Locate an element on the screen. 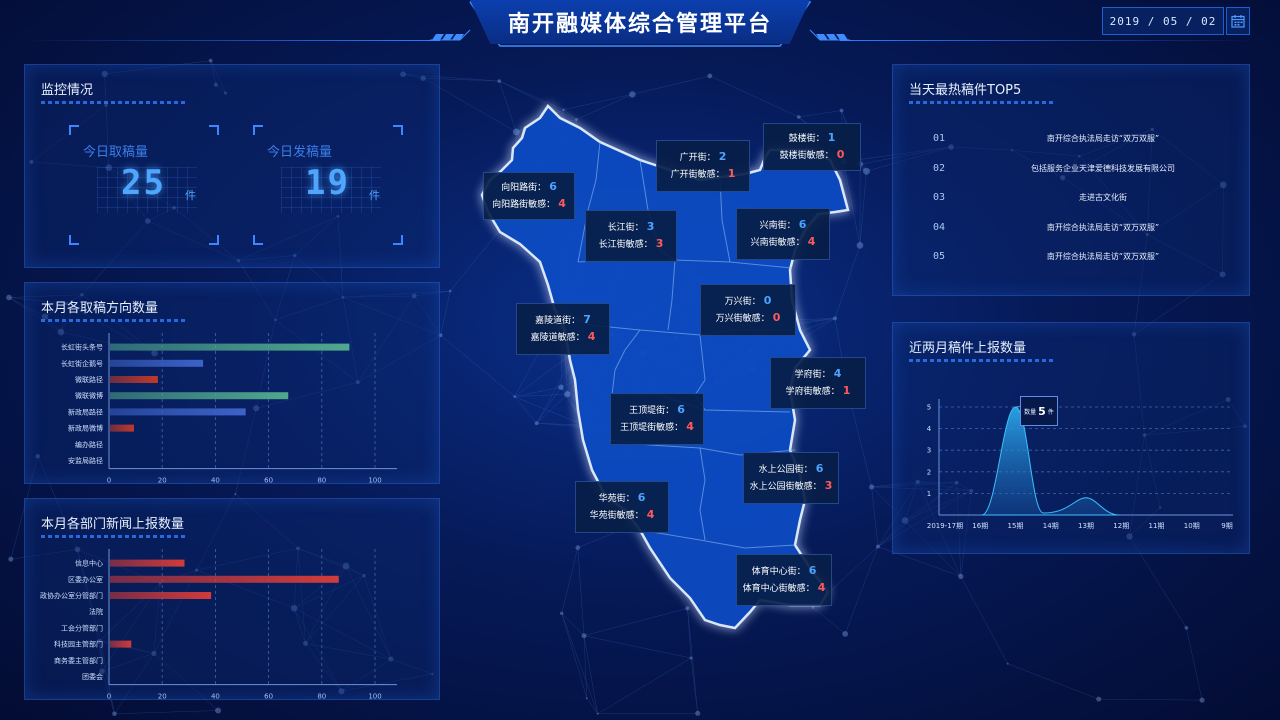 The height and width of the screenshot is (720, 1280). category-label: 法院 is located at coordinates (96, 611).